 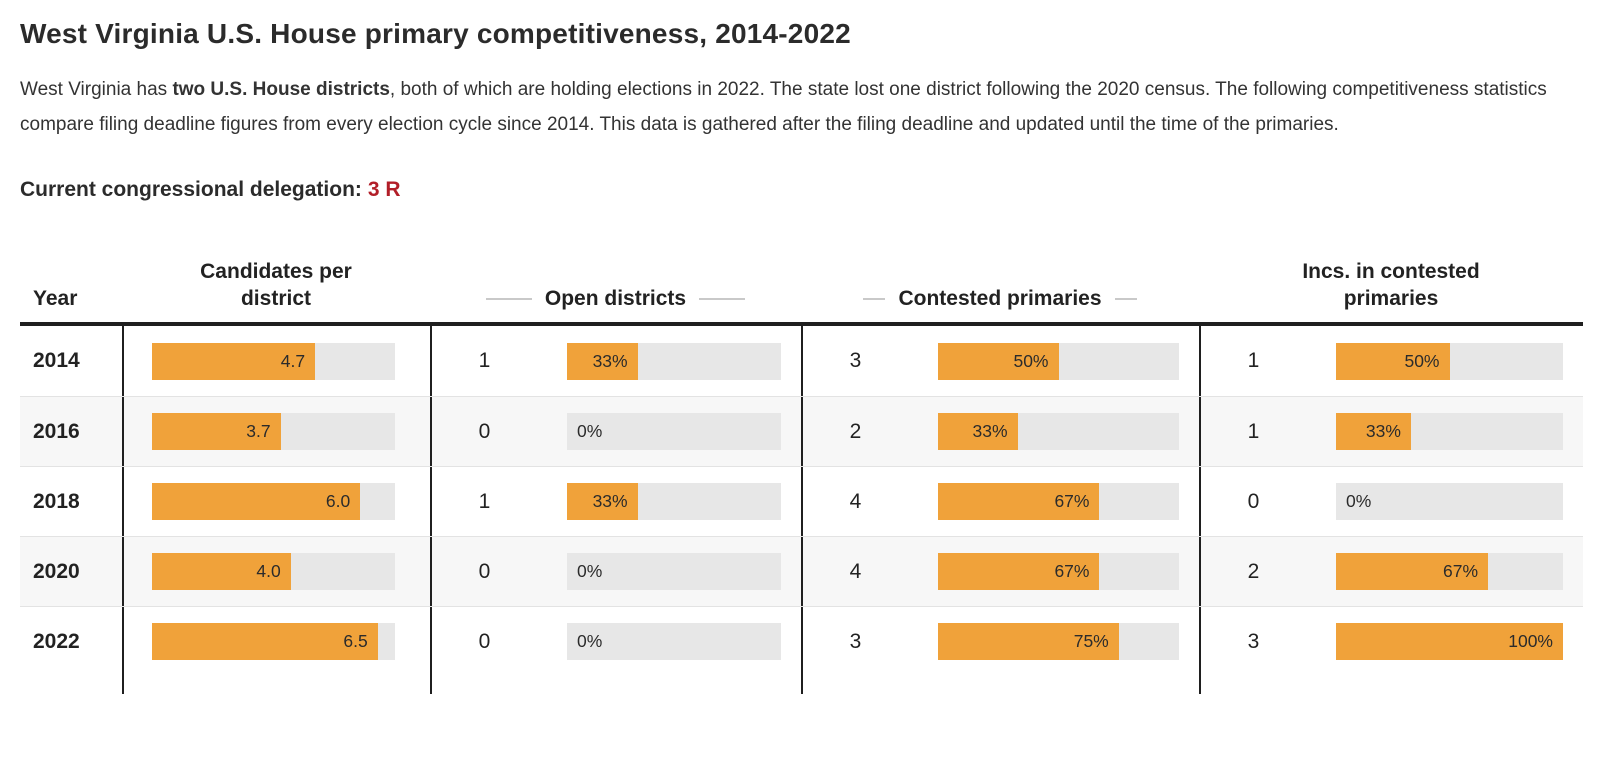 What do you see at coordinates (855, 431) in the screenshot?
I see `contested-primaries-count: 2` at bounding box center [855, 431].